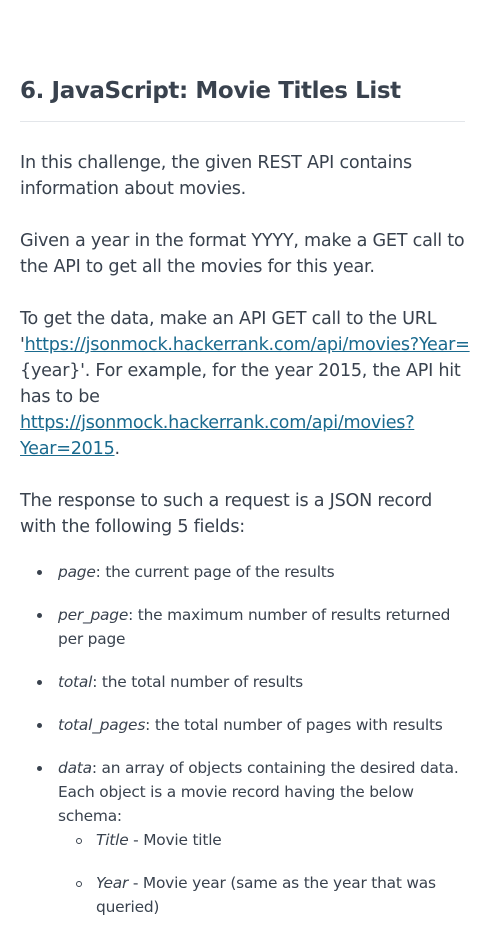 This screenshot has height=927, width=491. What do you see at coordinates (102, 725) in the screenshot?
I see `field-name: total_pages` at bounding box center [102, 725].